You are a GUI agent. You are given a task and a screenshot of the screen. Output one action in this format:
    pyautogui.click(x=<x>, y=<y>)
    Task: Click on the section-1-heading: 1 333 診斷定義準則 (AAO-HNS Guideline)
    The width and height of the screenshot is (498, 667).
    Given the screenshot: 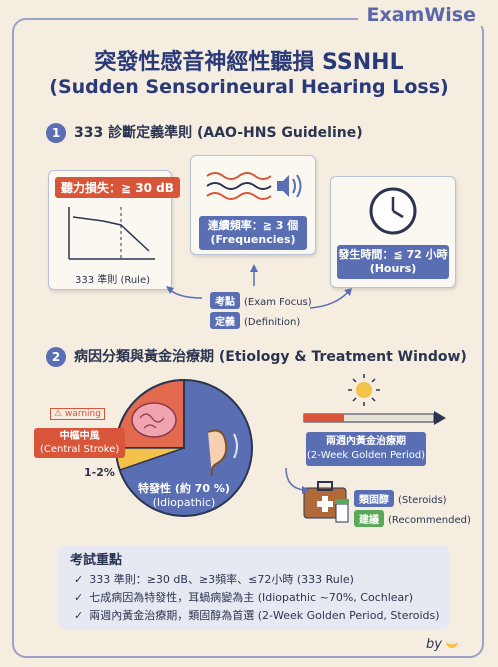 What is the action you would take?
    pyautogui.click(x=204, y=132)
    